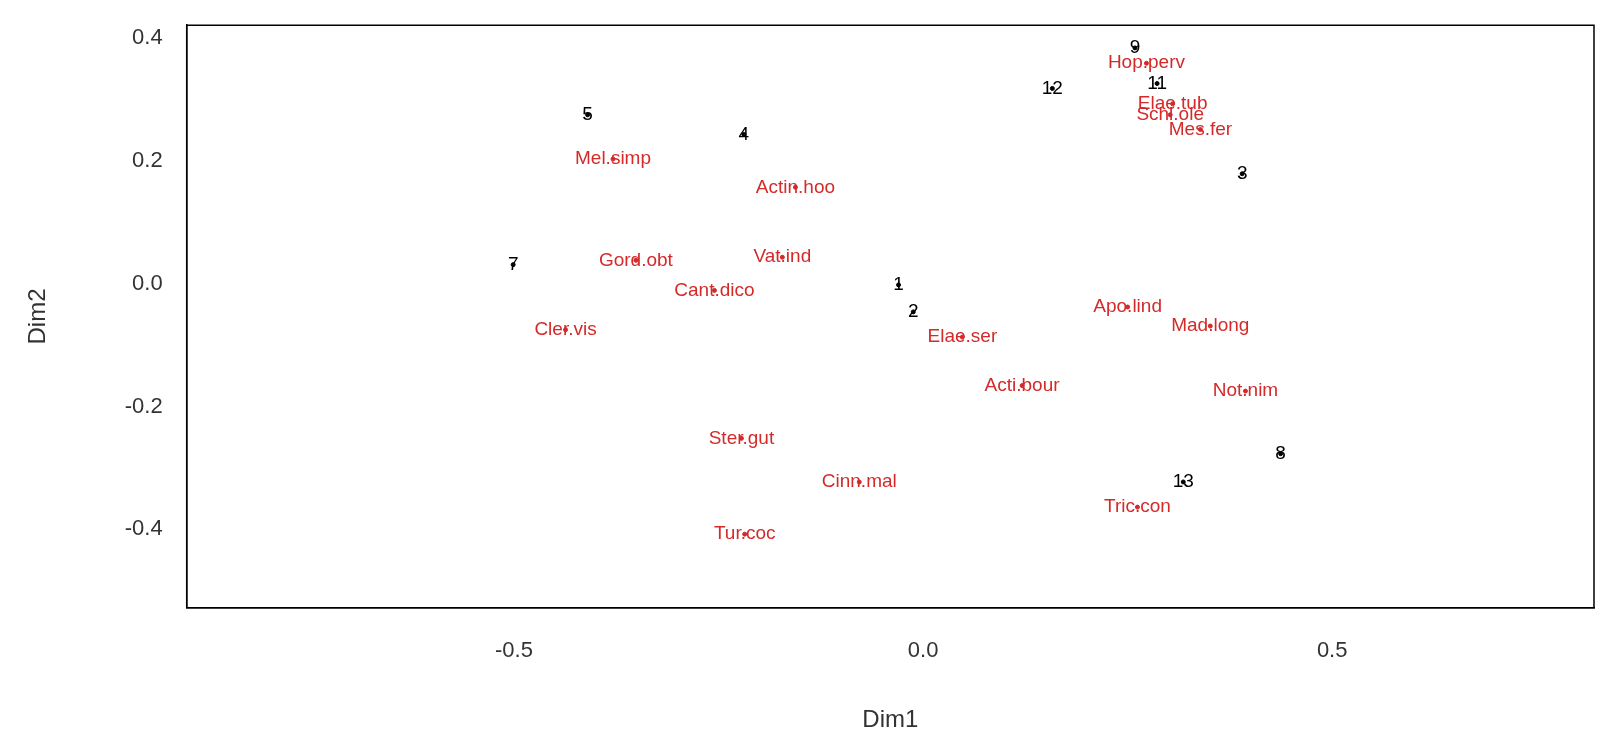 This screenshot has height=749, width=1599. What do you see at coordinates (1245, 390) in the screenshot?
I see `annotation: Not.nim` at bounding box center [1245, 390].